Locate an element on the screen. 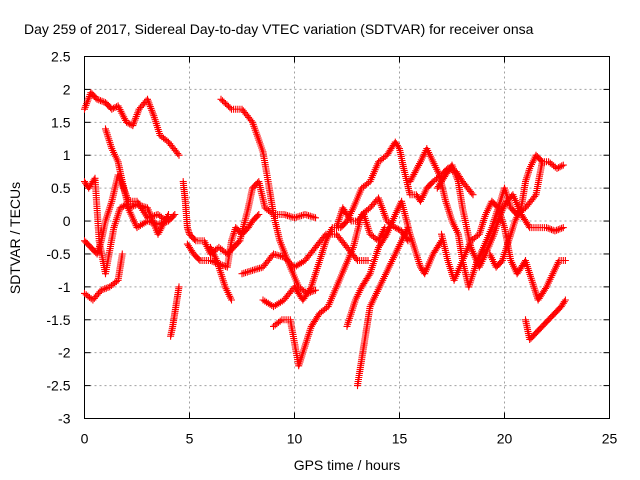 This screenshot has height=480, width=640. y-tick-label: -3 is located at coordinates (64, 419).